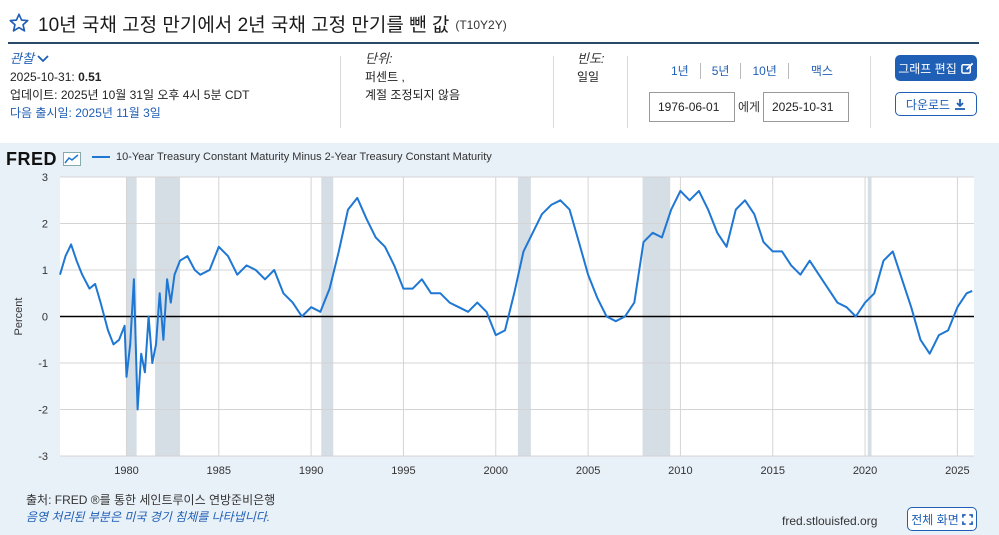 This screenshot has height=535, width=999. I want to click on x-tick-label: 1980, so click(126, 471).